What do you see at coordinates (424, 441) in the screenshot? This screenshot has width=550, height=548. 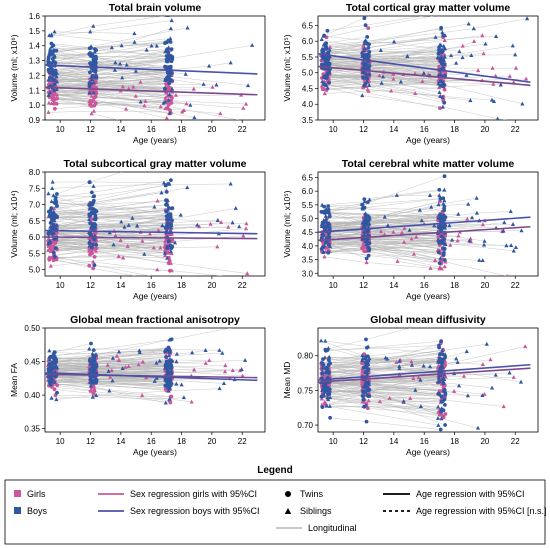 I see `x-tick-label: 16` at bounding box center [424, 441].